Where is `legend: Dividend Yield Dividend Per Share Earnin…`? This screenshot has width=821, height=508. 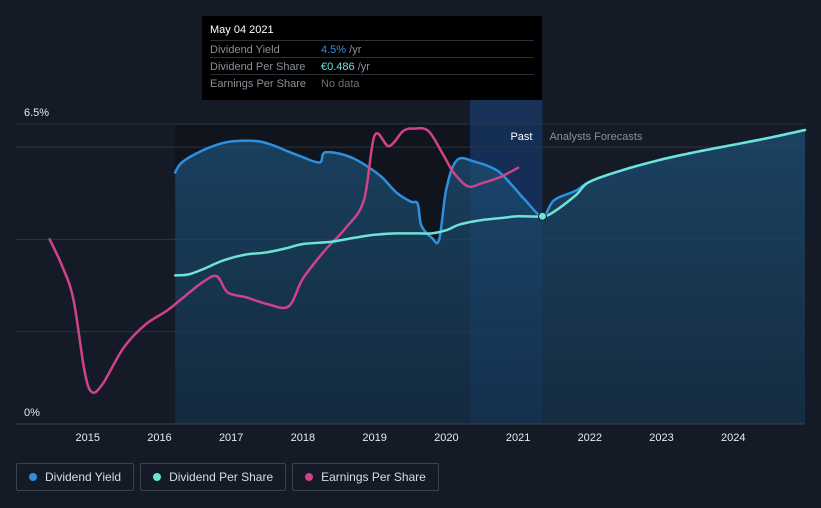
legend: Dividend Yield Dividend Per Share Earnin… is located at coordinates (227, 477).